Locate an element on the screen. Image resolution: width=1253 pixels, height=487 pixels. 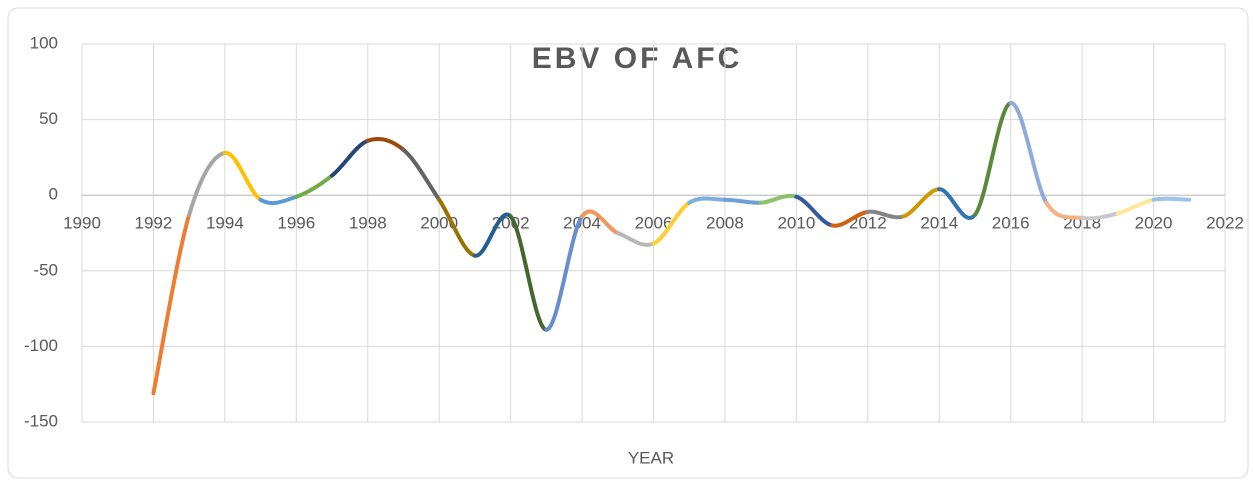
y-tick-label: 0 is located at coordinates (53, 194).